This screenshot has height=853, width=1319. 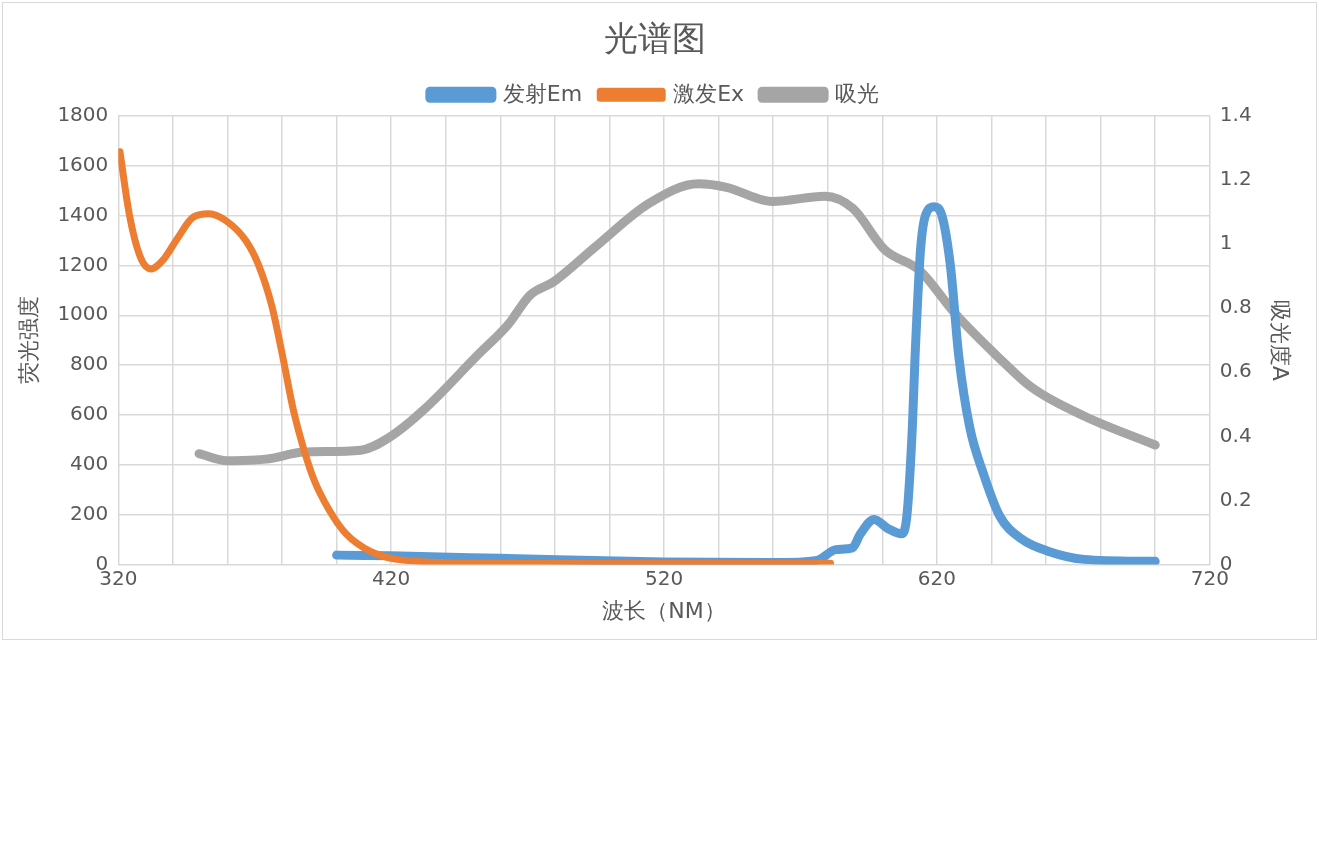 What do you see at coordinates (542, 93) in the screenshot?
I see `legend-label: 发射Em` at bounding box center [542, 93].